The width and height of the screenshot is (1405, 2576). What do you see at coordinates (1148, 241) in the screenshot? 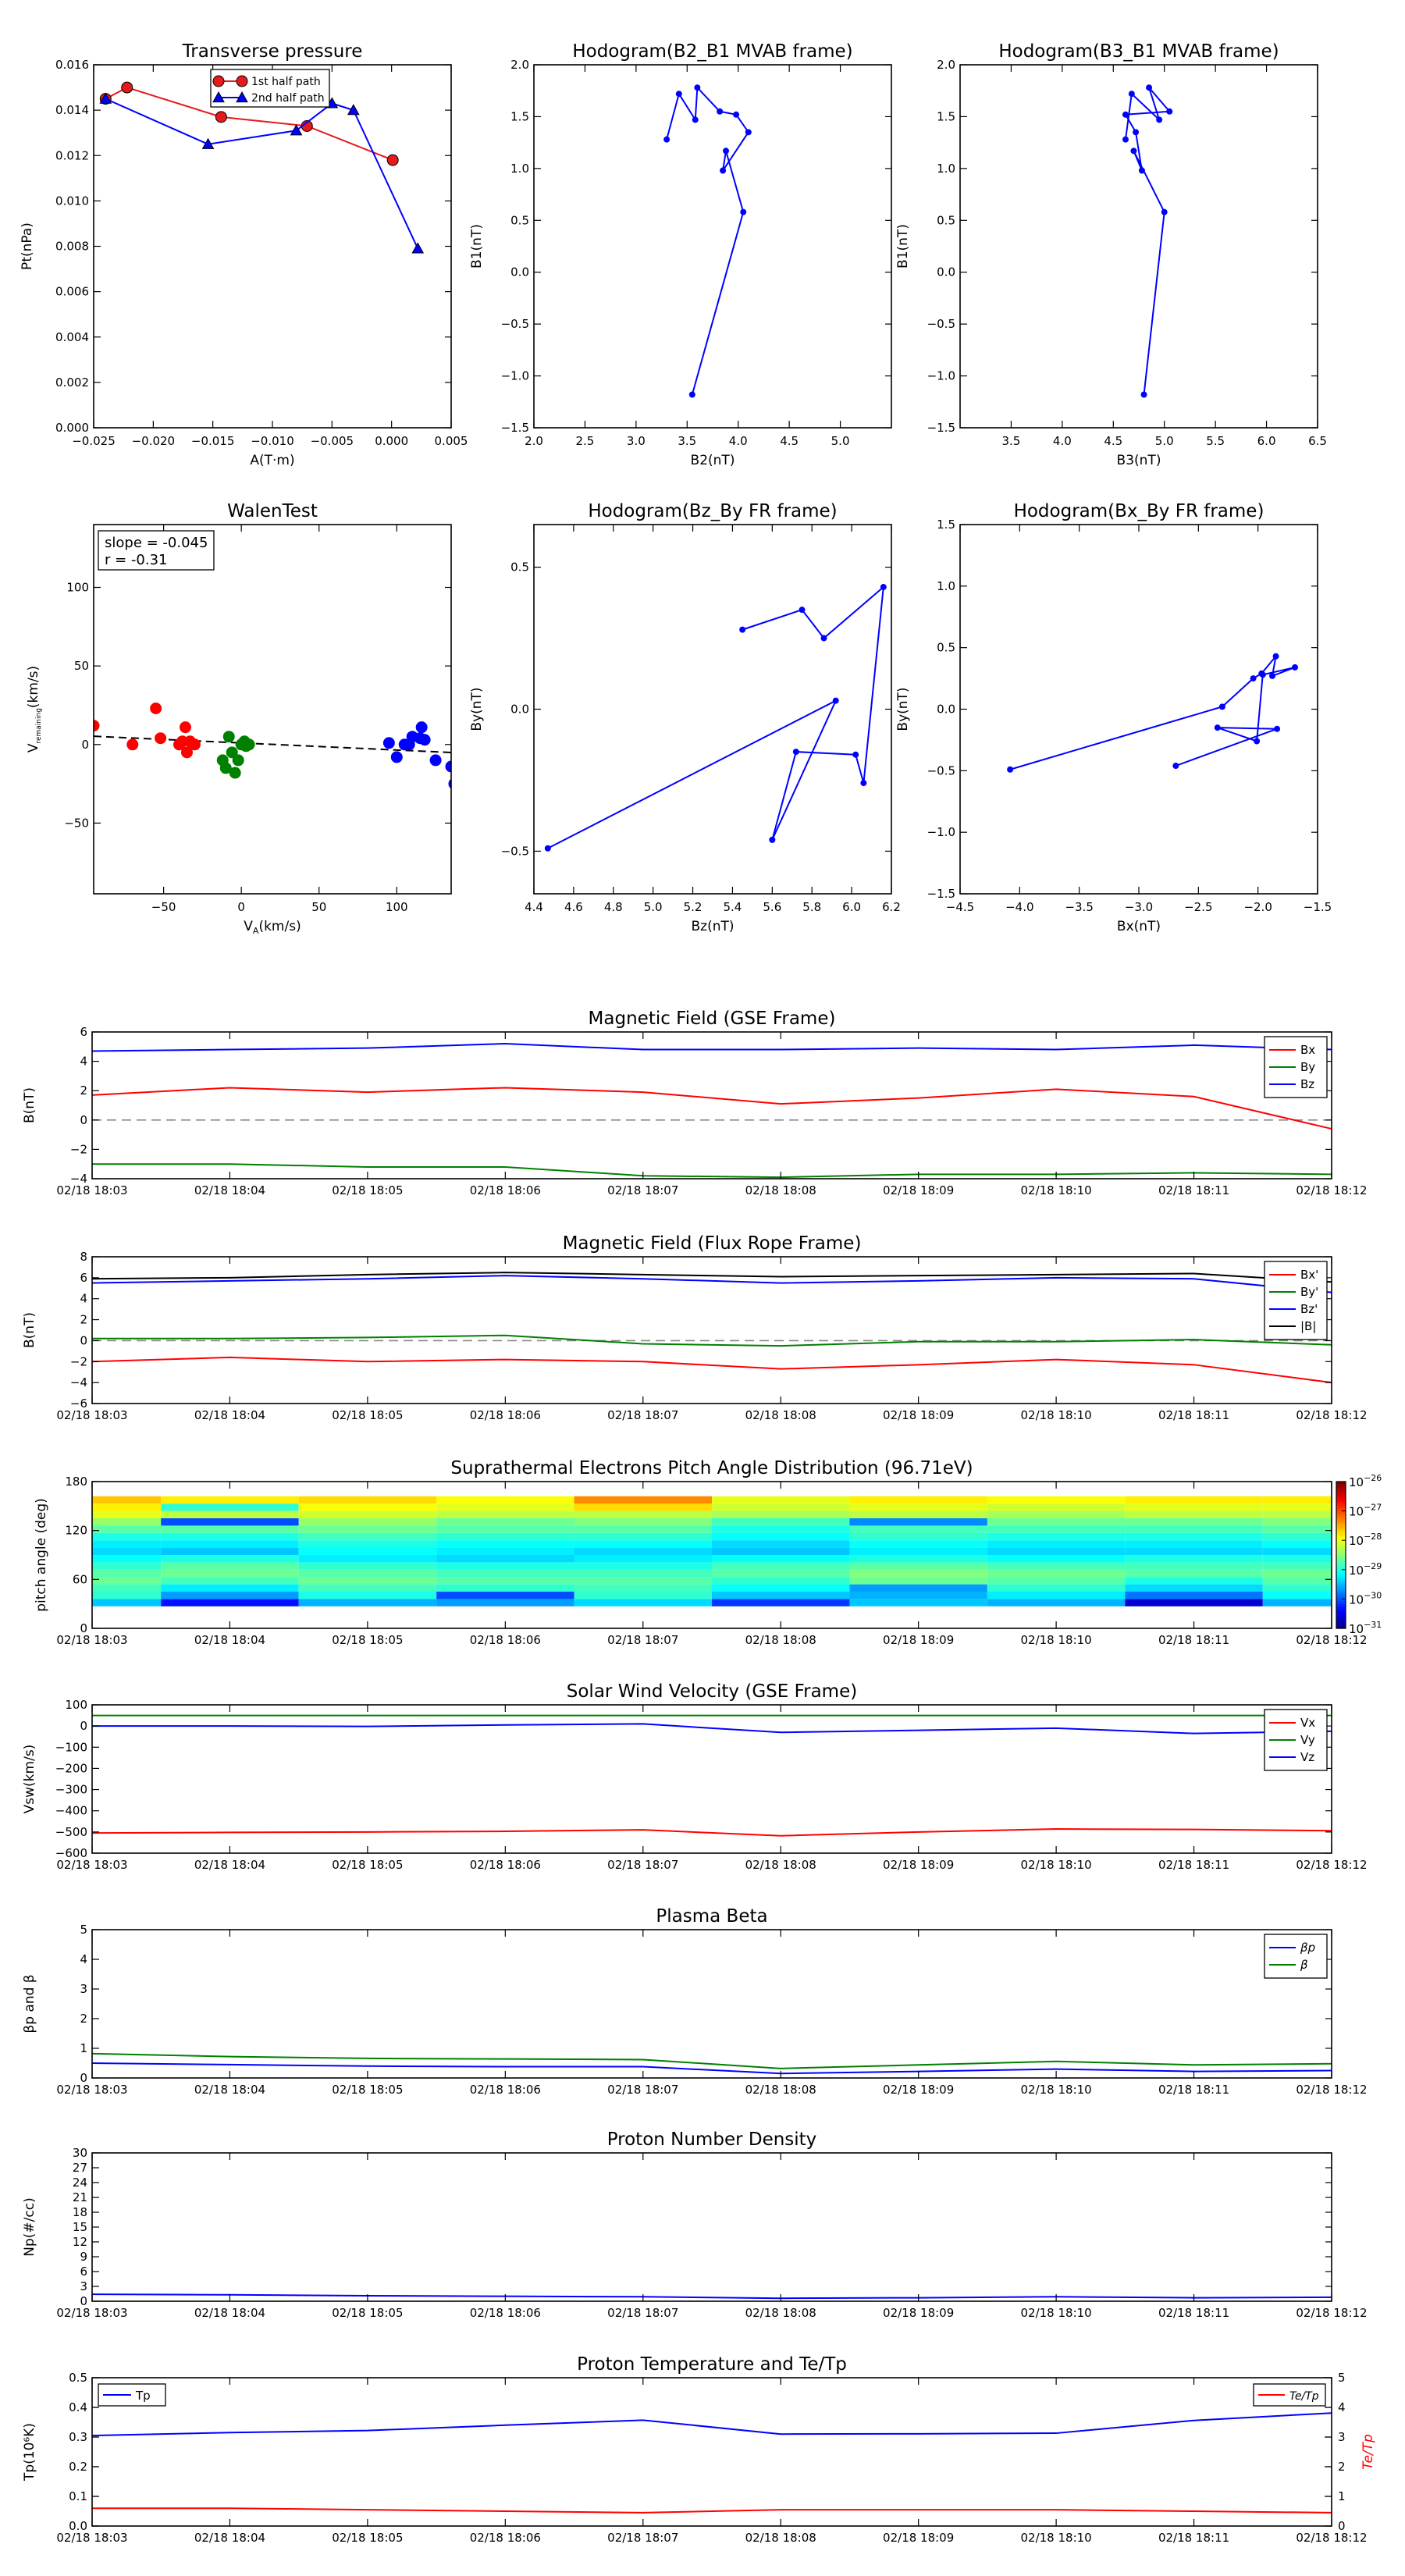
I see `h2-plot-area` at bounding box center [1148, 241].